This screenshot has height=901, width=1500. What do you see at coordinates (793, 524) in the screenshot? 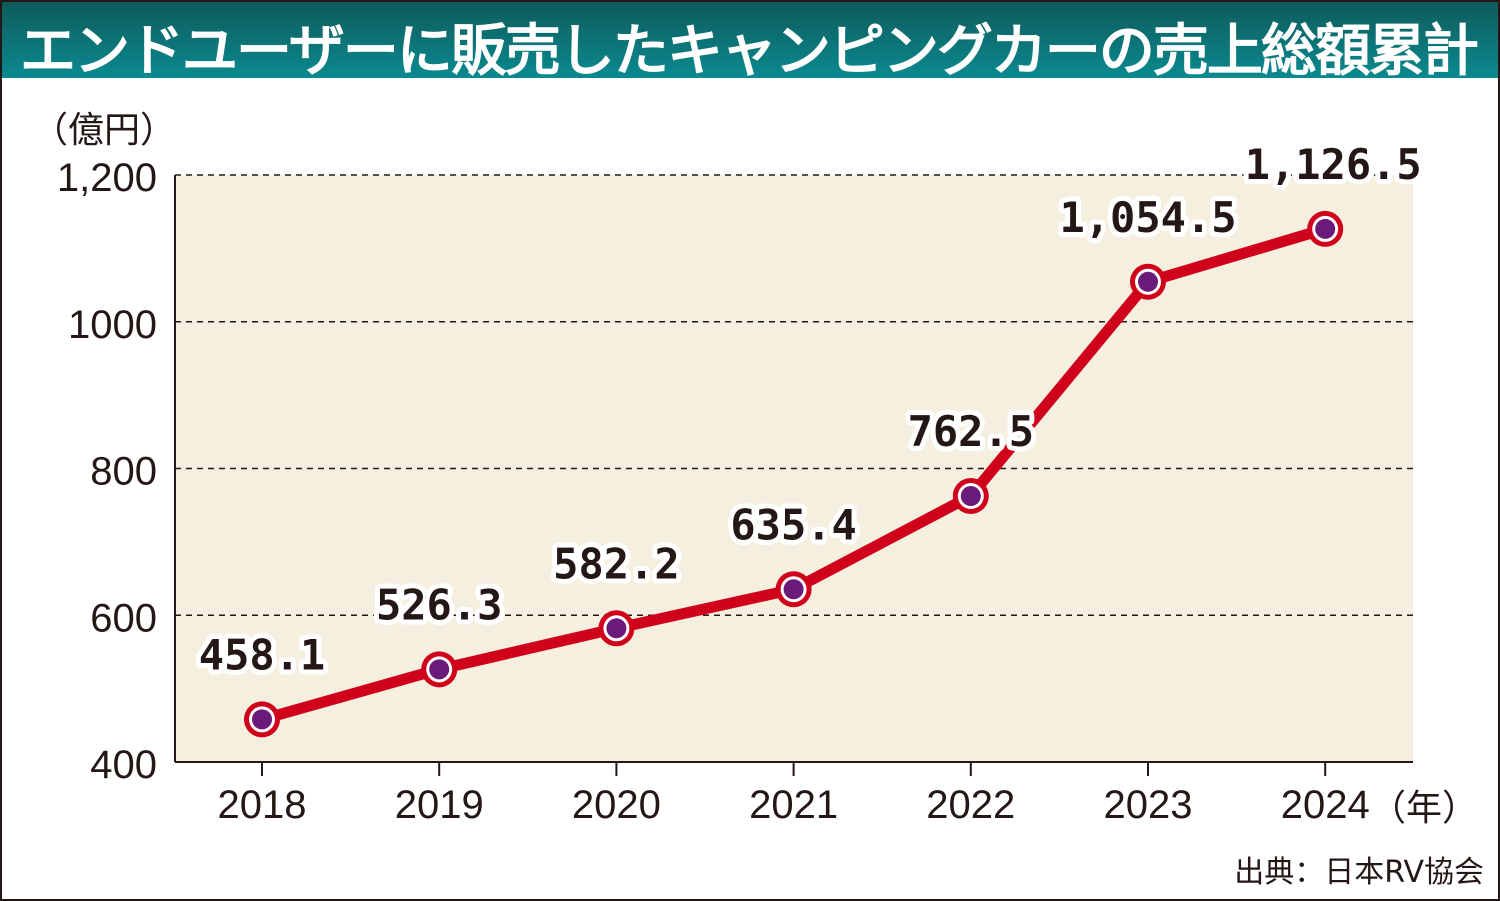
I see `data-label: 635.4` at bounding box center [793, 524].